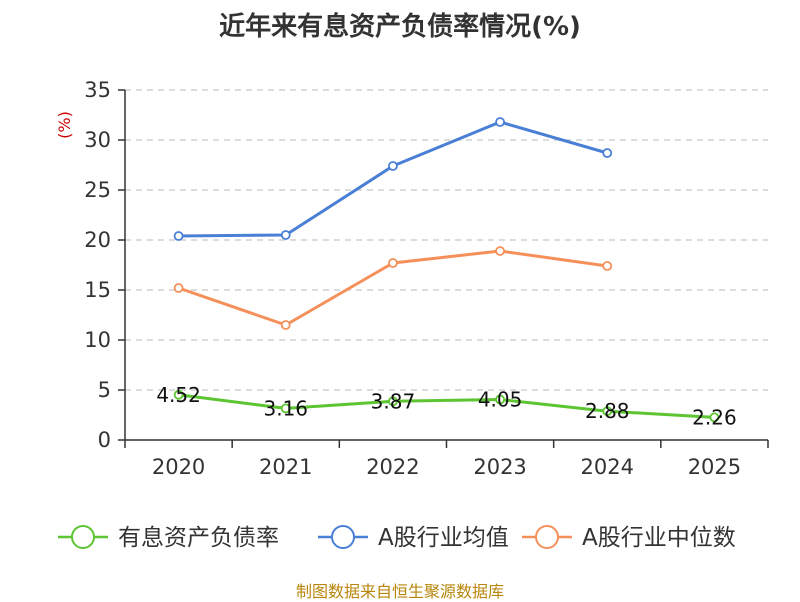 The height and width of the screenshot is (602, 800). What do you see at coordinates (607, 467) in the screenshot?
I see `x-tick-label: 2024` at bounding box center [607, 467].